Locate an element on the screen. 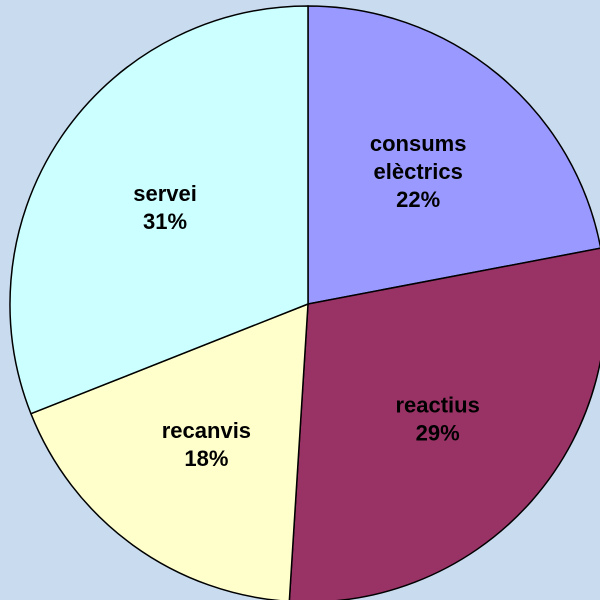 The image size is (600, 600). category-label: consums elèctrics is located at coordinates (418, 157).